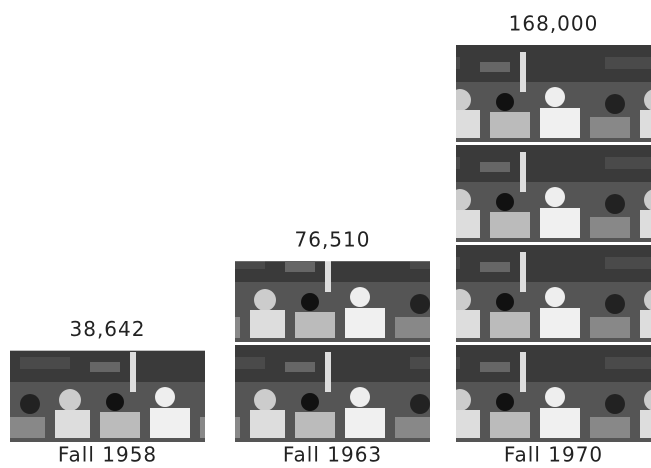 Image resolution: width=651 pixels, height=468 pixels. I want to click on value-label: 168,000, so click(554, 24).